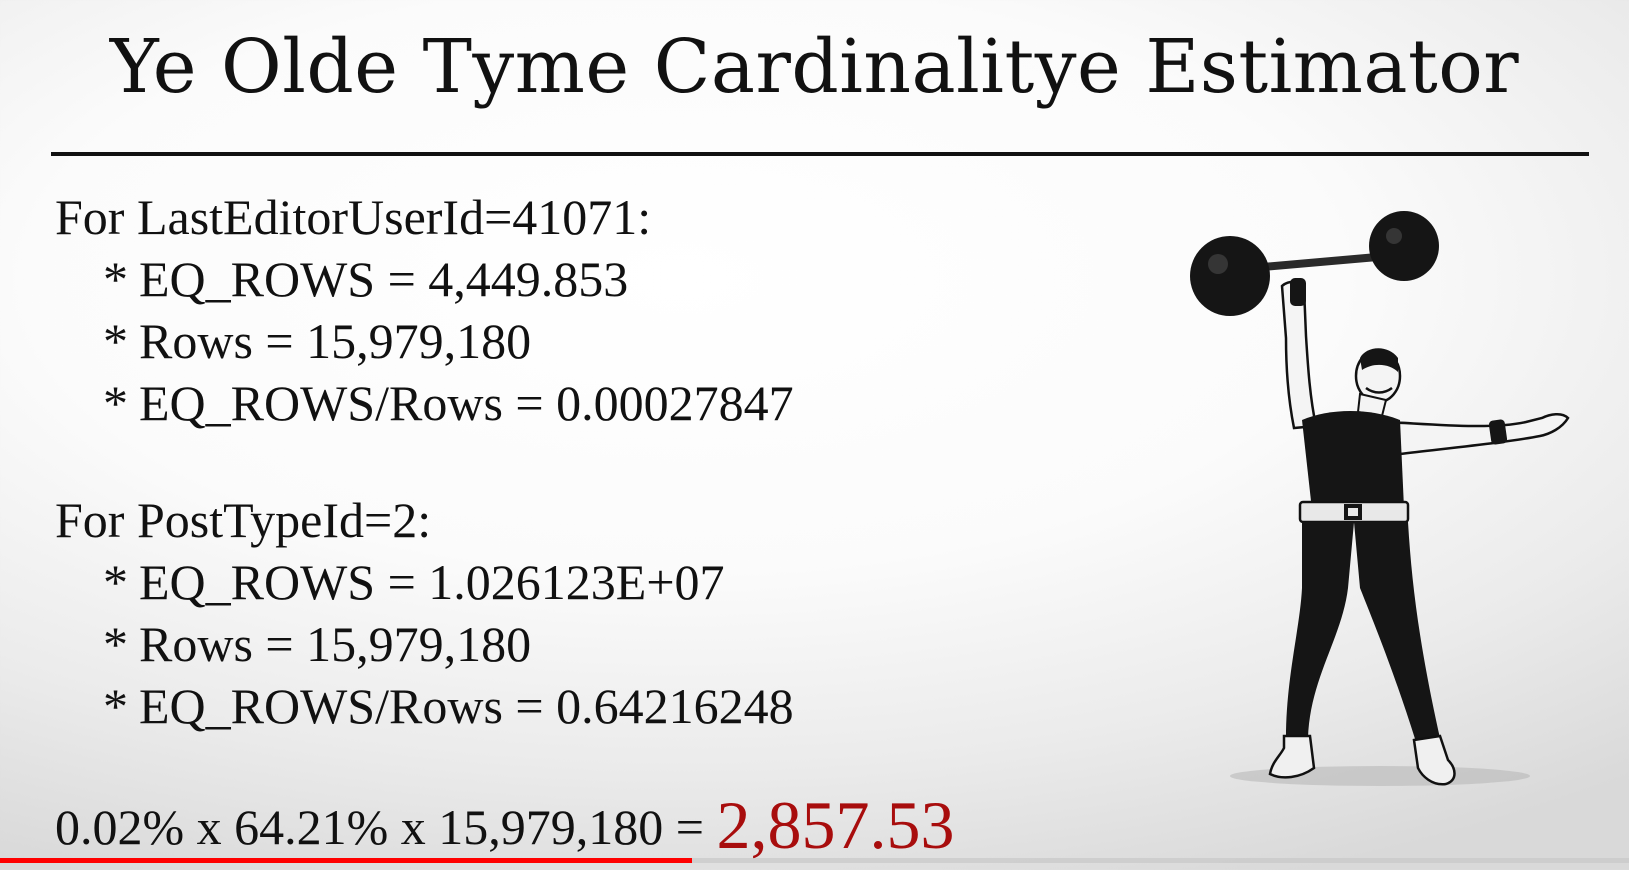 The height and width of the screenshot is (870, 1629). Describe the element at coordinates (432, 582) in the screenshot. I see `bullet-text: EQ_ROWS = 1.026123E+07` at that location.